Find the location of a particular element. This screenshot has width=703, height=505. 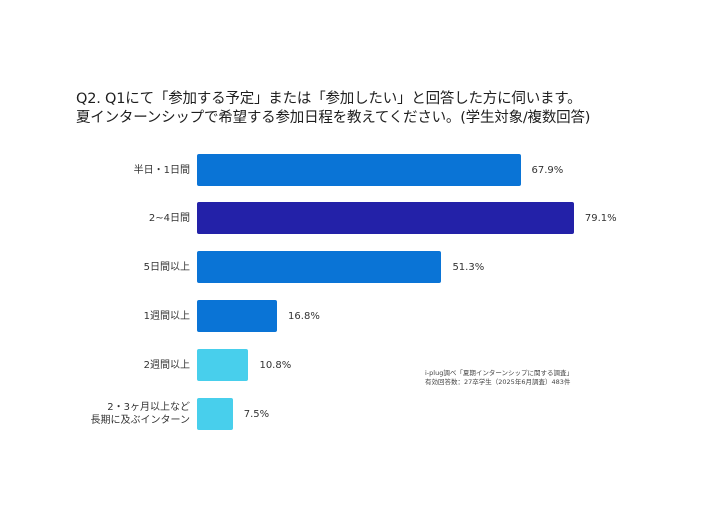

bar-row: 2~4日間 79.1% is located at coordinates (351, 218).